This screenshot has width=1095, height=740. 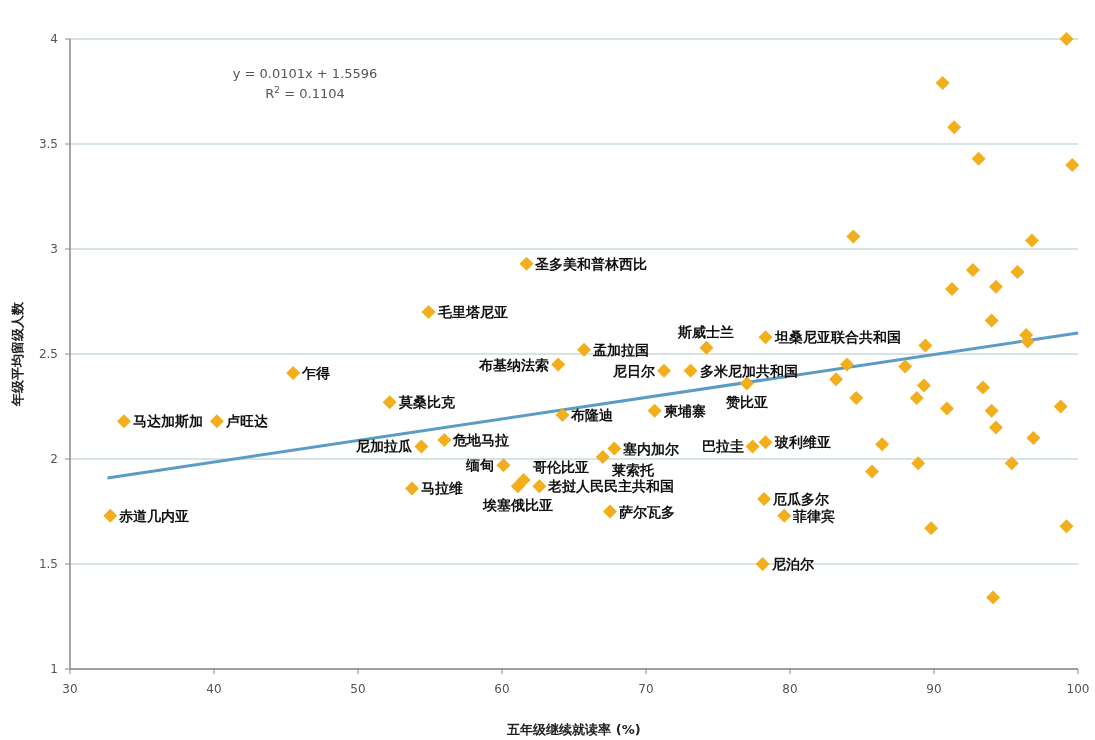 I want to click on y-tick-label: 2, so click(x=54, y=459).